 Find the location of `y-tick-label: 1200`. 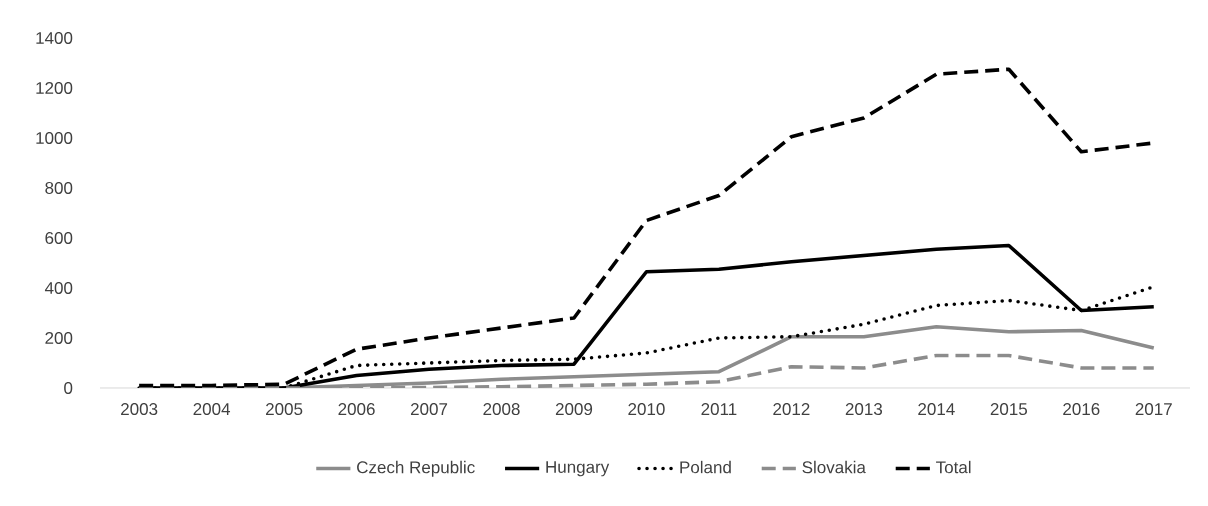

y-tick-label: 1200 is located at coordinates (54, 87).